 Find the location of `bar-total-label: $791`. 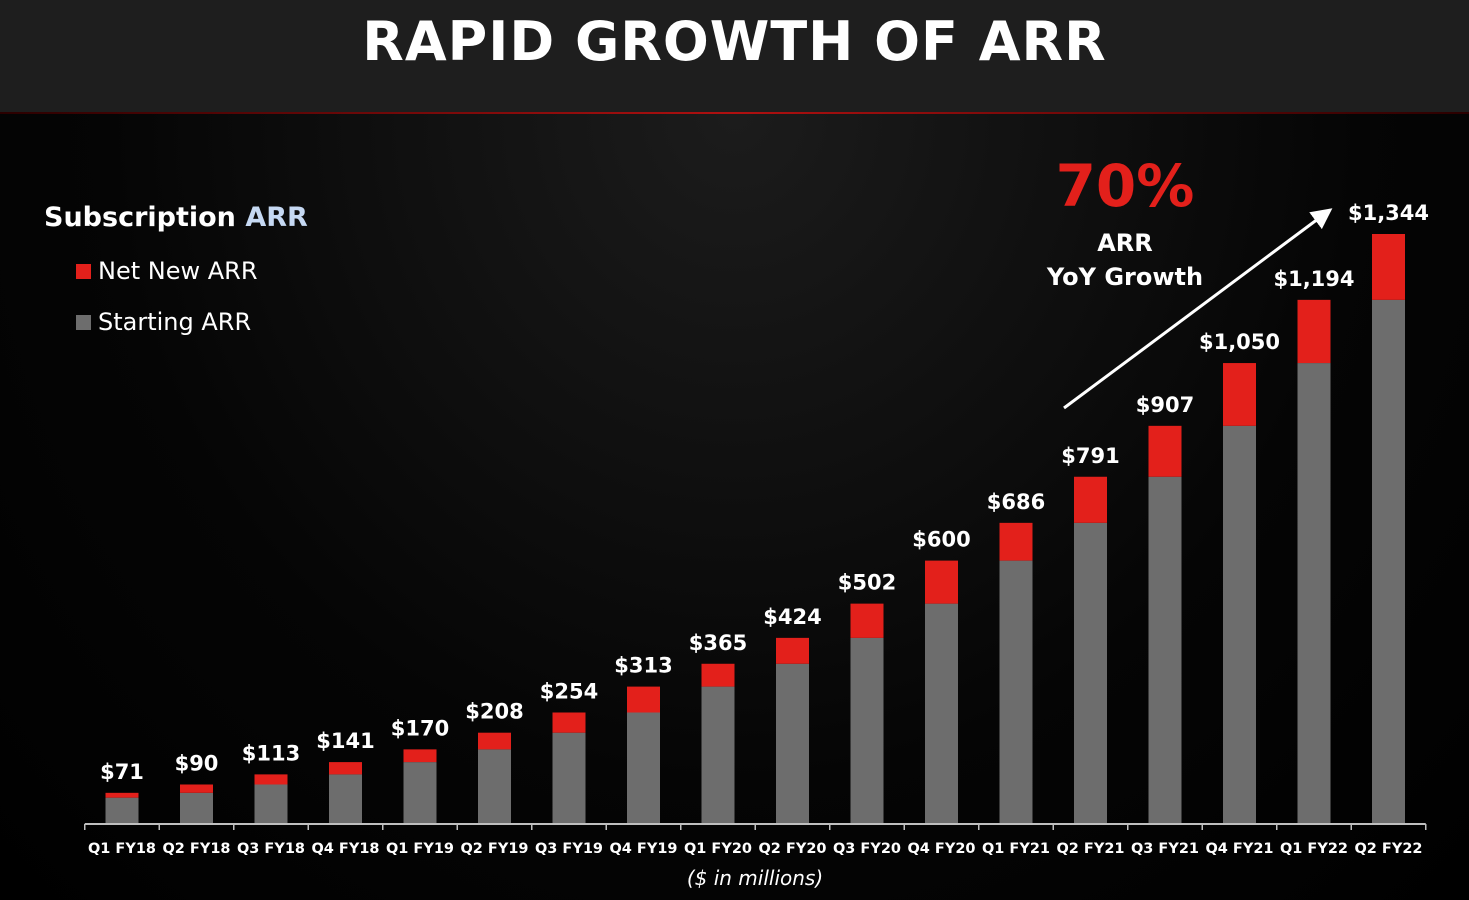

bar-total-label: $791 is located at coordinates (1090, 456).